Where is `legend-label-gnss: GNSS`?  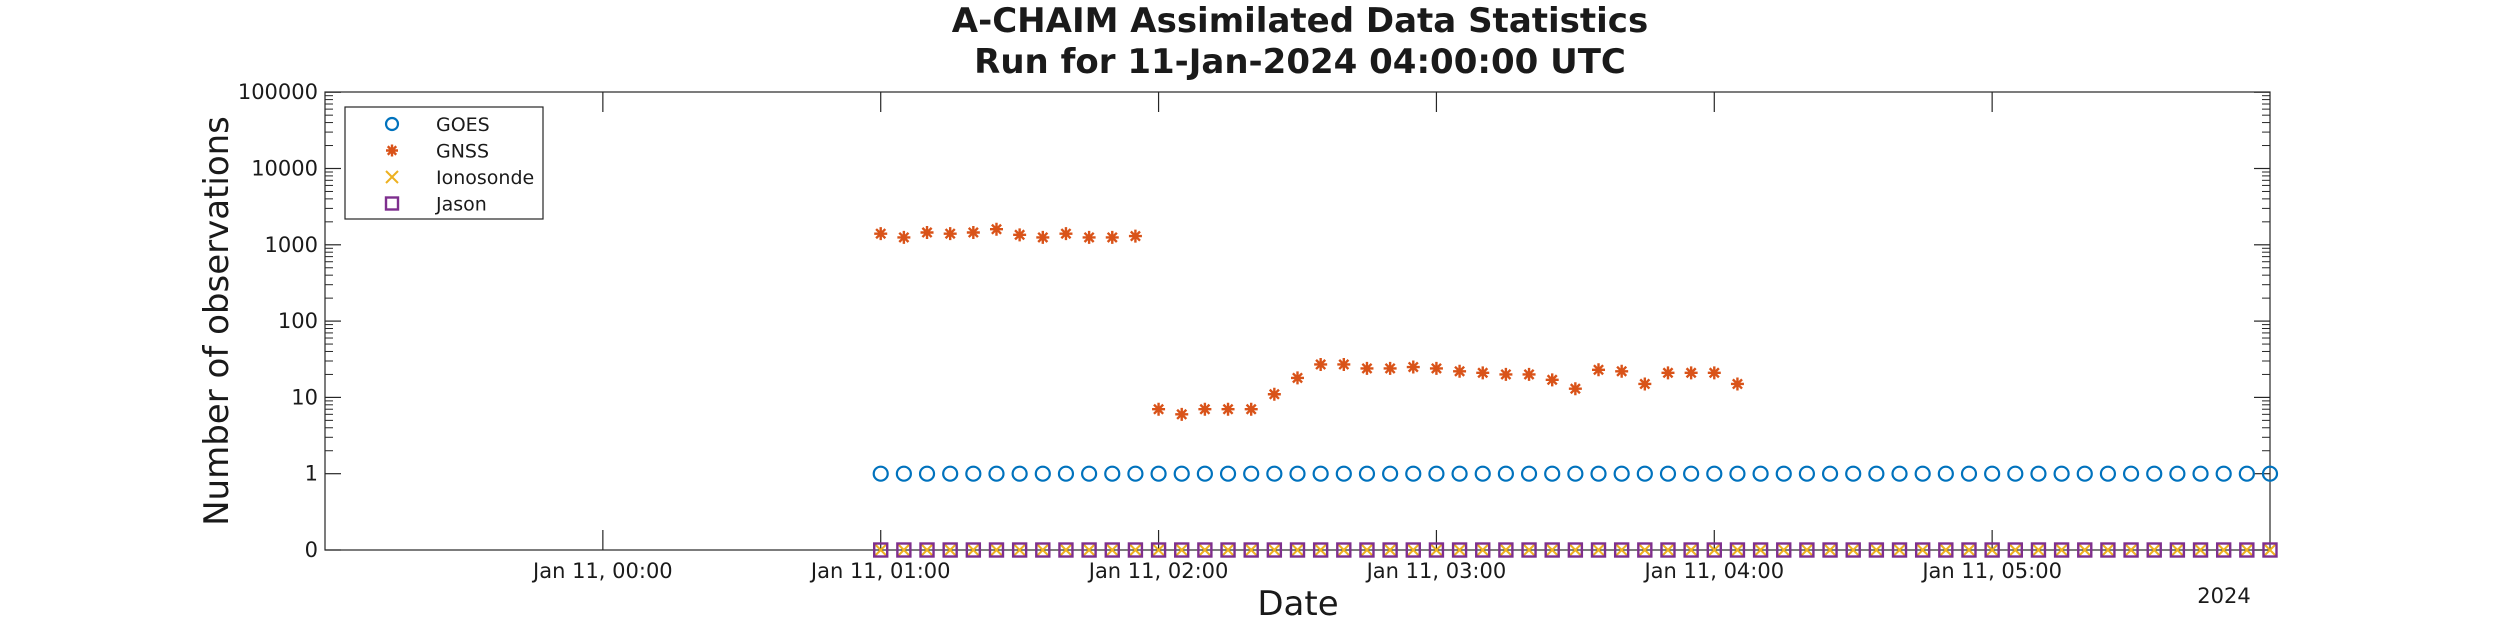 legend-label-gnss: GNSS is located at coordinates (462, 152).